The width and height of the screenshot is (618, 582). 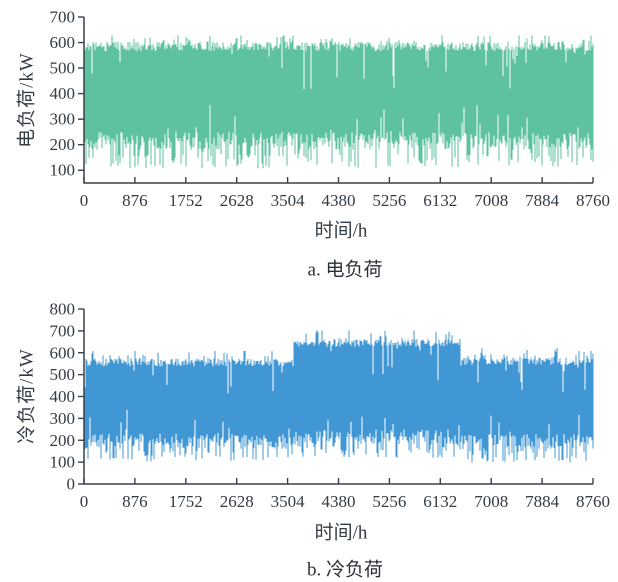 I want to click on electric-load-x-tick-label: 5256, so click(x=389, y=200).